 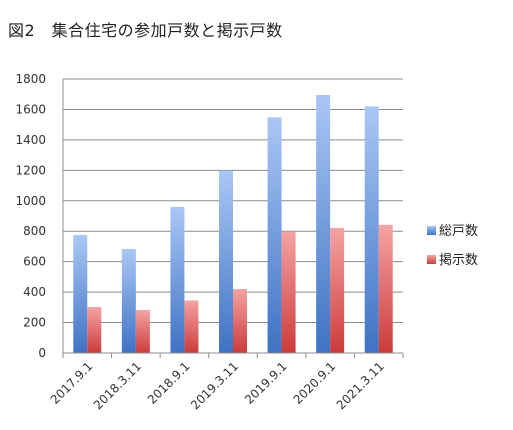 I want to click on legend-label: 総戸数, so click(x=458, y=231).